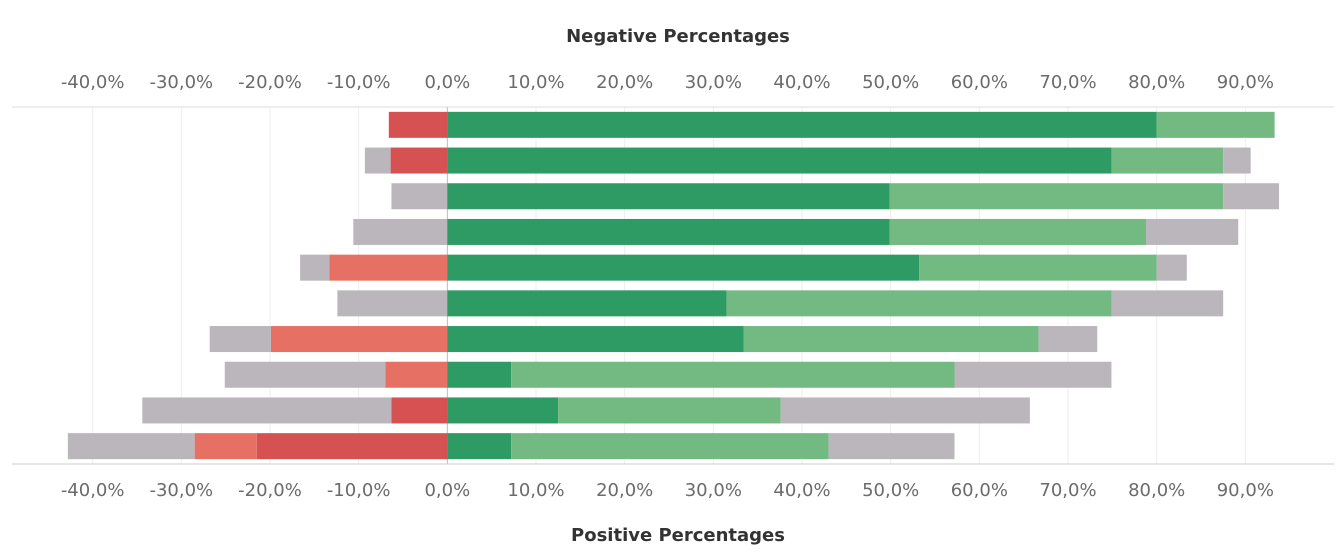 The image size is (1336, 553). Describe the element at coordinates (1245, 490) in the screenshot. I see `x-tick-label-bottom: 90,0%` at that location.